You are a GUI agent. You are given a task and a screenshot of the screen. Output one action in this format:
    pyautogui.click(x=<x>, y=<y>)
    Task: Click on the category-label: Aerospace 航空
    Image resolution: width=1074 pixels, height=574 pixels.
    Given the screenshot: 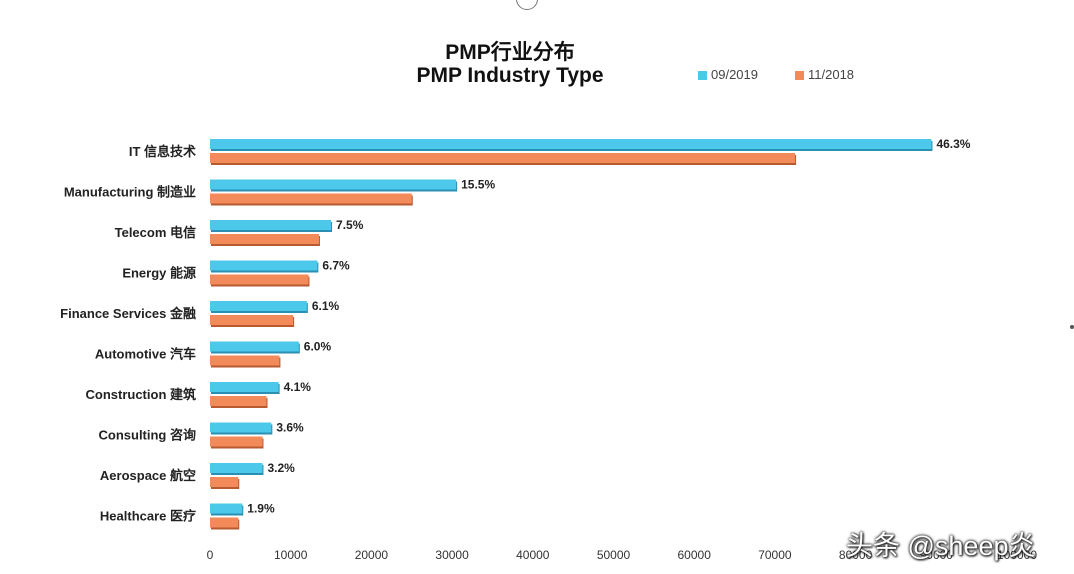 What is the action you would take?
    pyautogui.click(x=148, y=475)
    